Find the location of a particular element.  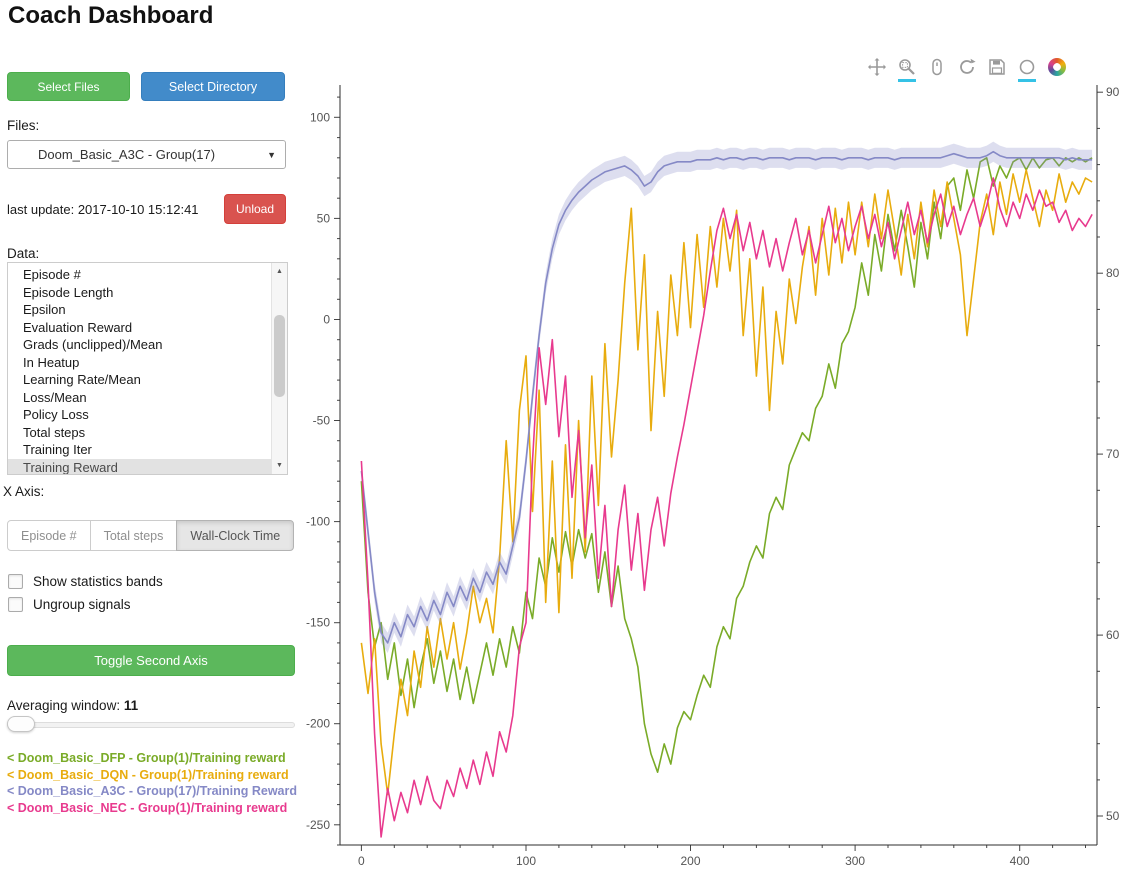

averaging-window-label: Averaging window: 11 is located at coordinates (72, 705).